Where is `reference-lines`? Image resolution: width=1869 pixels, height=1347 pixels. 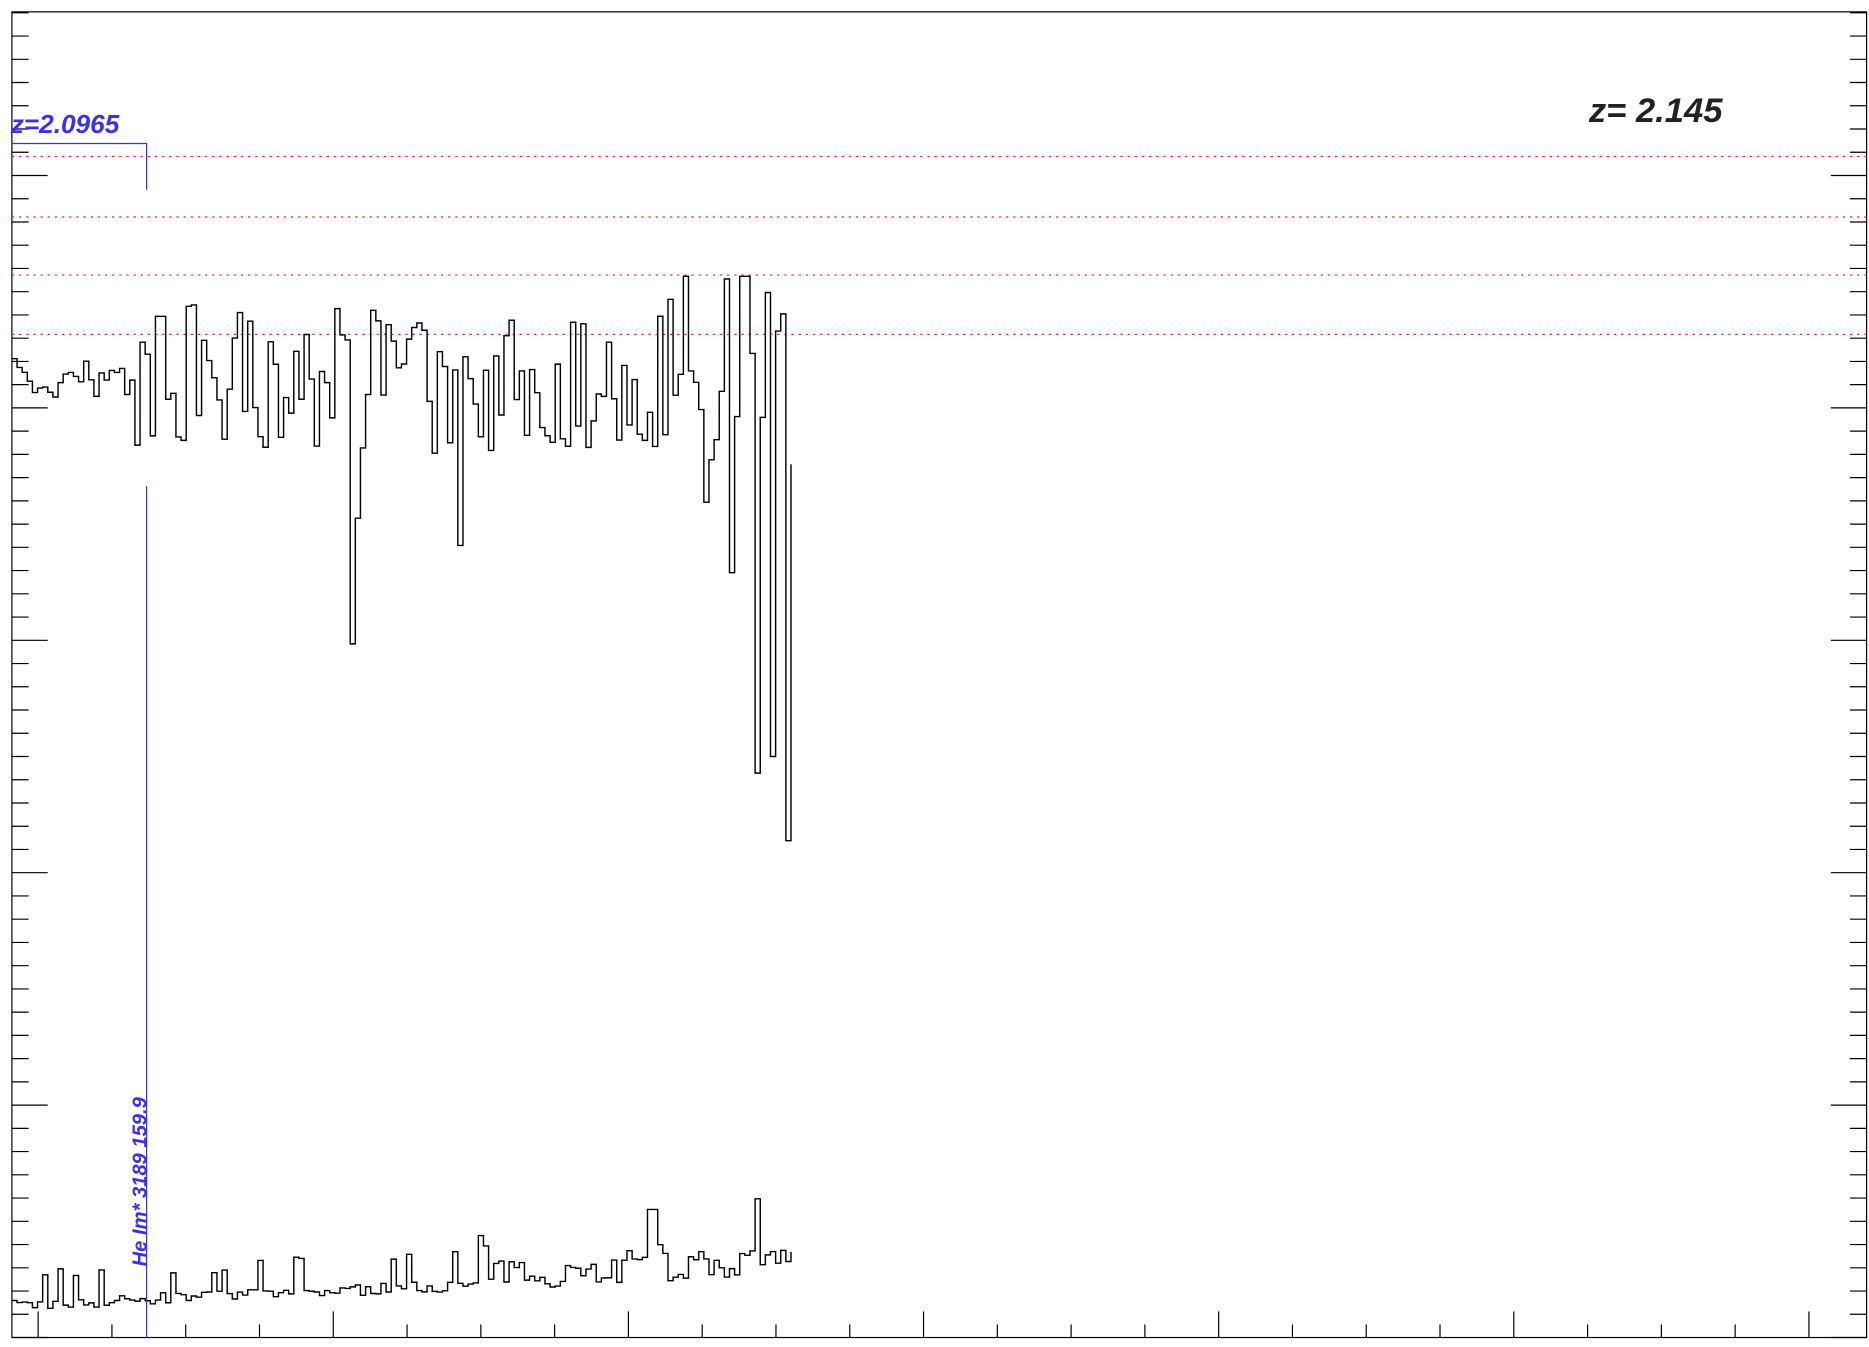
reference-lines is located at coordinates (939, 245).